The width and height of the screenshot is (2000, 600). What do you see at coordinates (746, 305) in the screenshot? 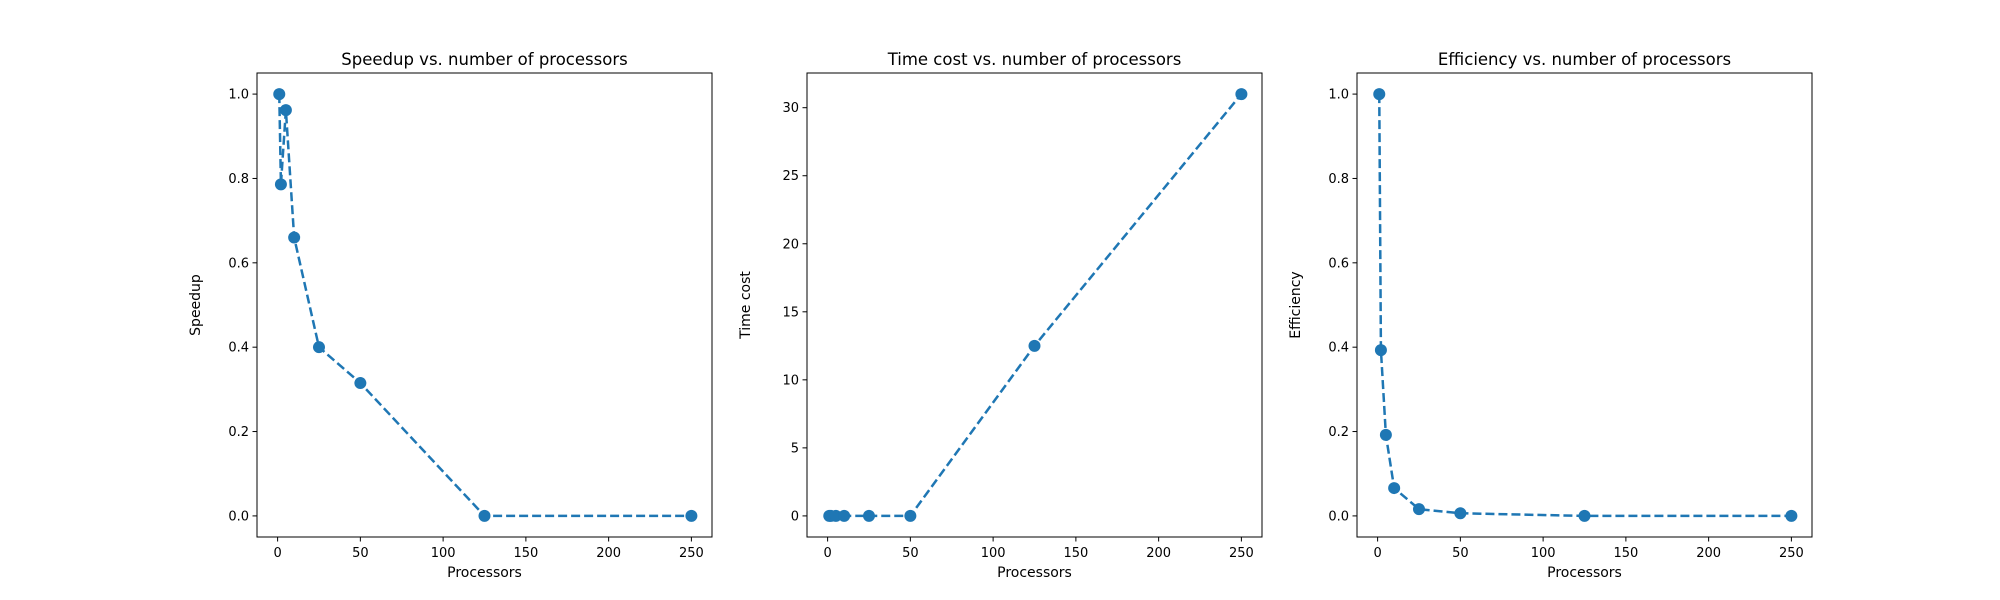
I see `y-axis-label: Time cost` at bounding box center [746, 305].